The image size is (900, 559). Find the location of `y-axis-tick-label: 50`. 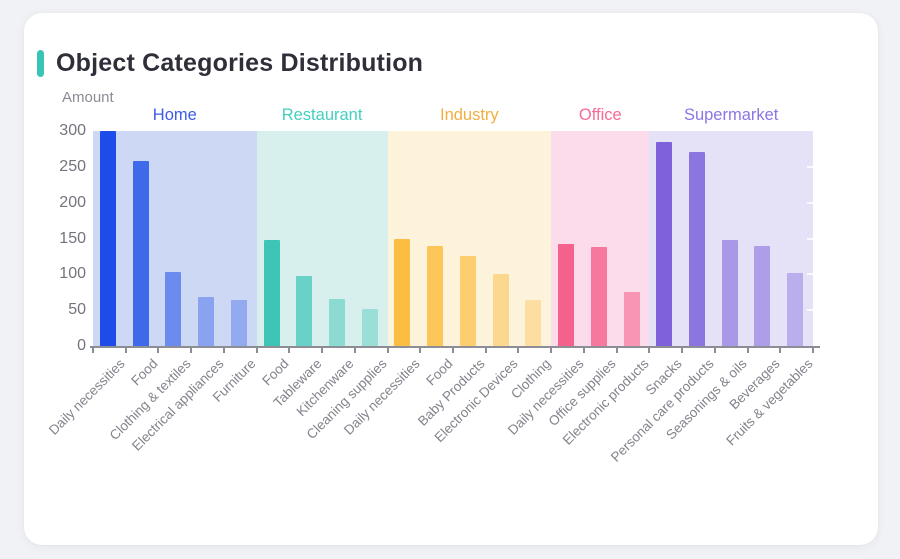

y-axis-tick-label: 50 is located at coordinates (77, 310).